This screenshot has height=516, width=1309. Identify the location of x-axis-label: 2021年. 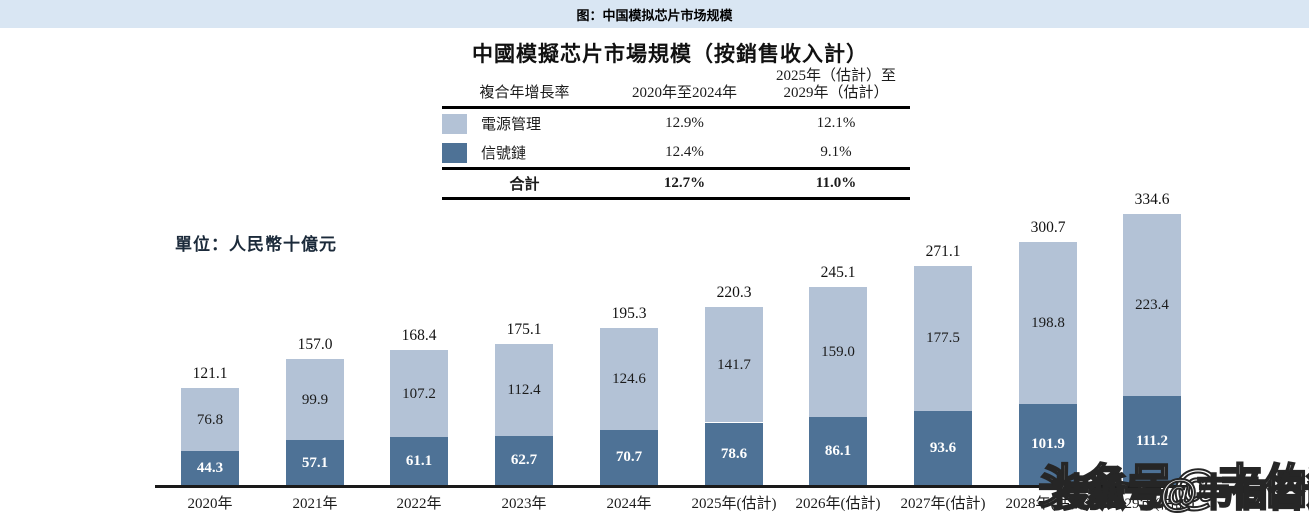
(315, 504).